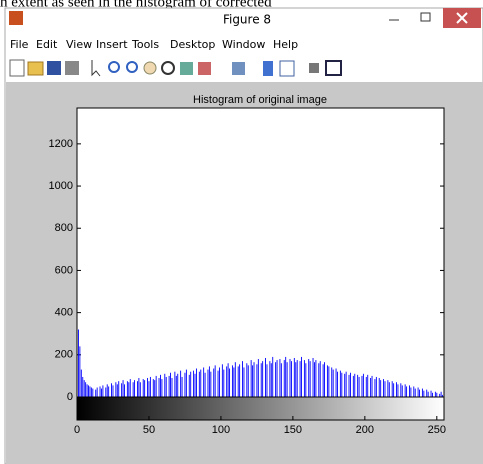  I want to click on x-tick-label: 250, so click(437, 430).